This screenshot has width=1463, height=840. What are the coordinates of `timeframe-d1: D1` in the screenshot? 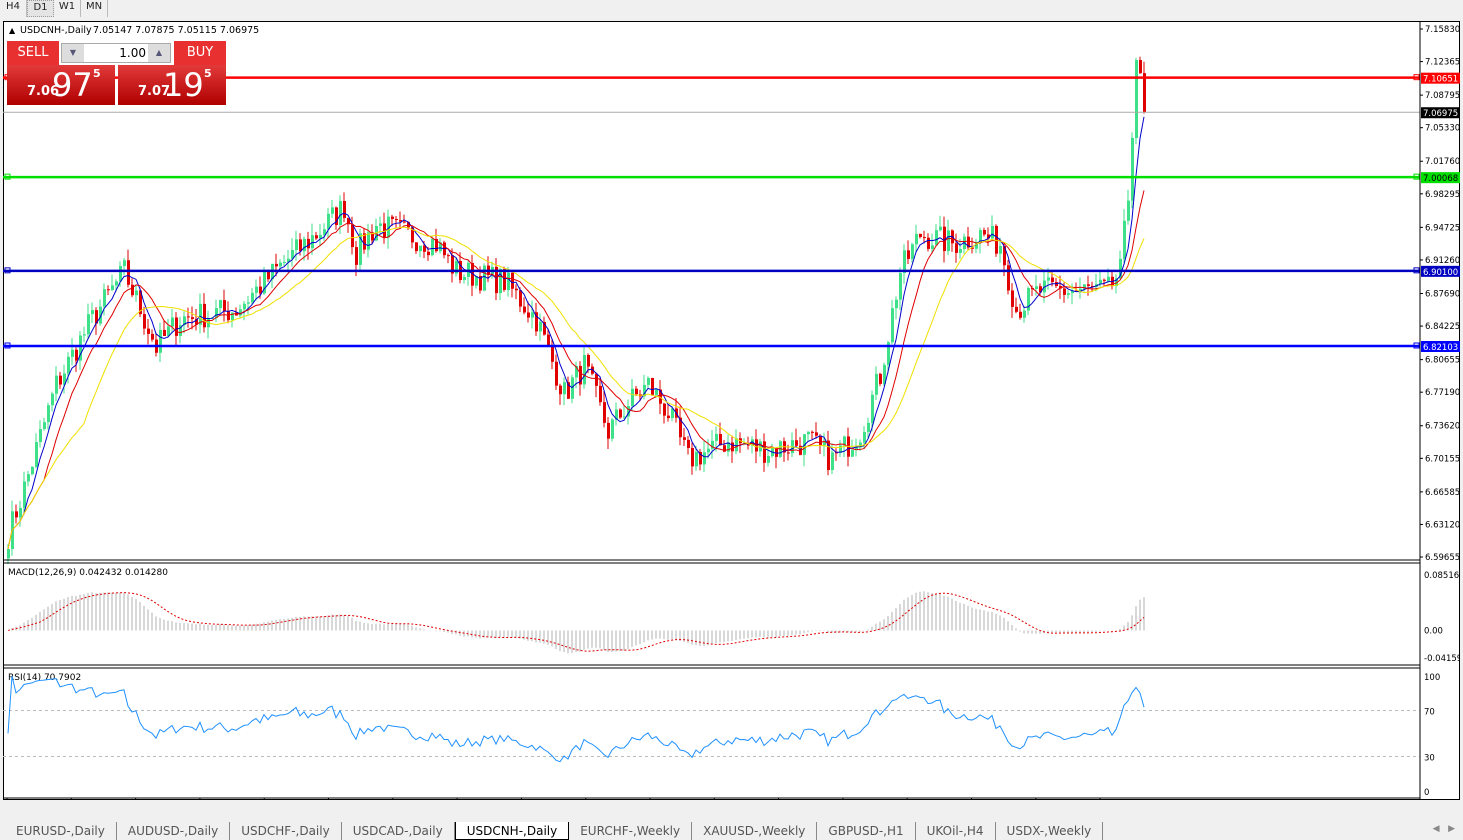 It's located at (40, 8).